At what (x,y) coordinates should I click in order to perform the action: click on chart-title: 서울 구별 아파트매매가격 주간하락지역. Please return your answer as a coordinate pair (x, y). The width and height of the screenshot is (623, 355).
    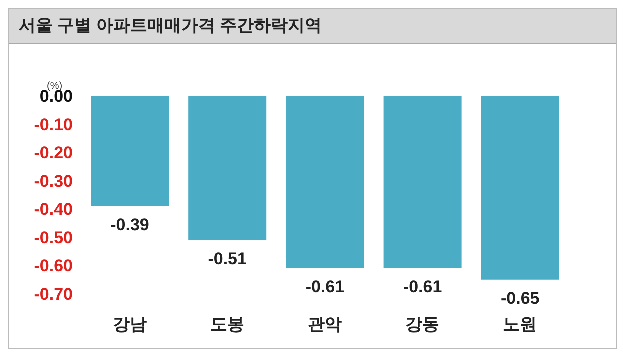
    Looking at the image, I should click on (312, 26).